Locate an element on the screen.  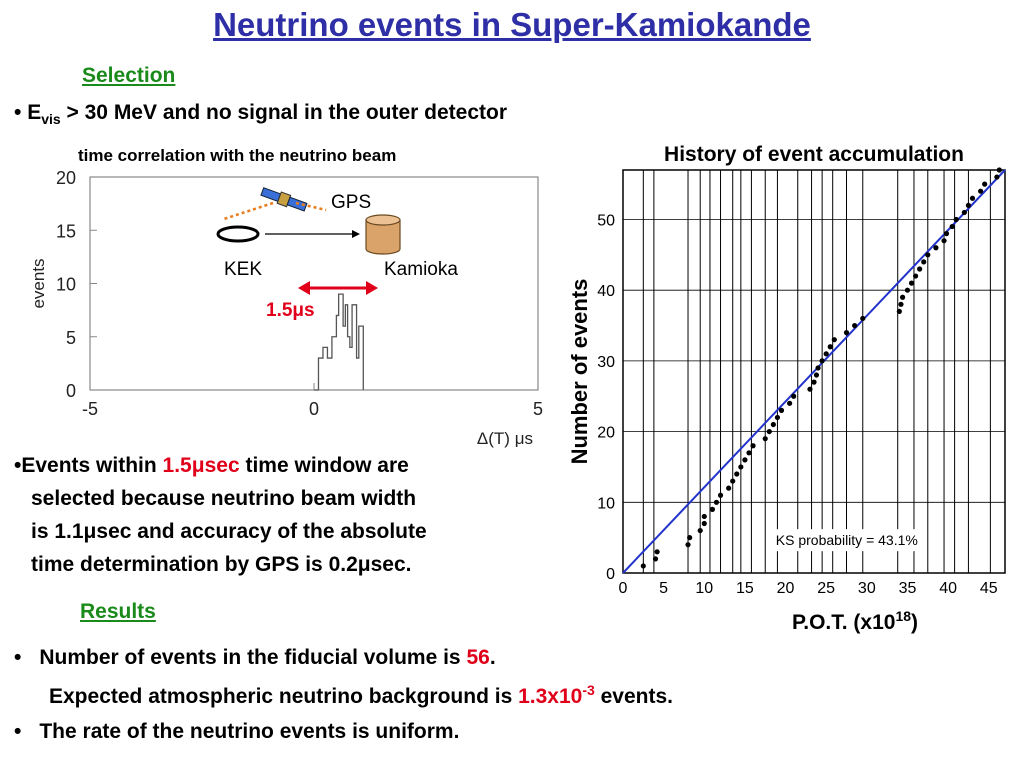
result-1-post: . is located at coordinates (492, 657).